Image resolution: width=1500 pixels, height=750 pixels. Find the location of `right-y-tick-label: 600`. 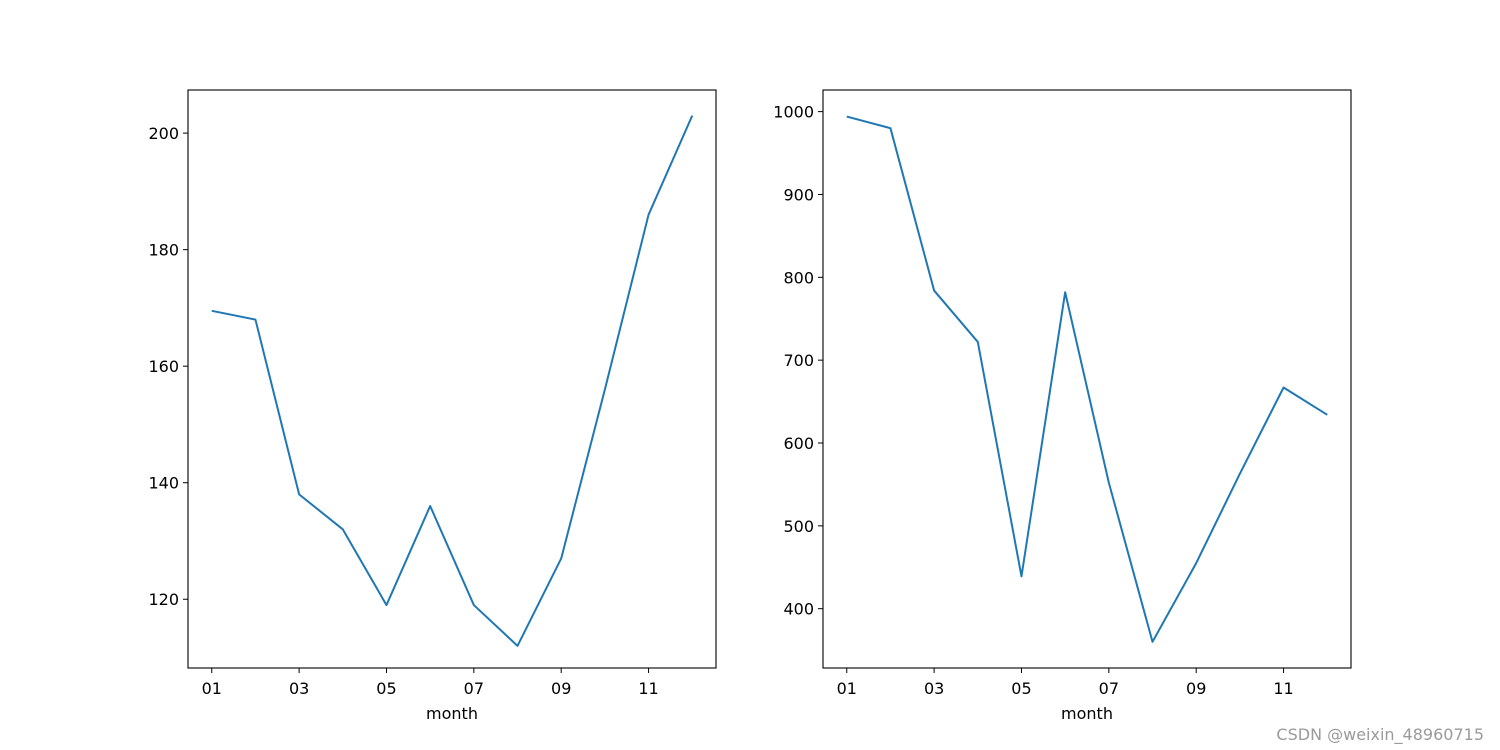

right-y-tick-label: 600 is located at coordinates (798, 443).